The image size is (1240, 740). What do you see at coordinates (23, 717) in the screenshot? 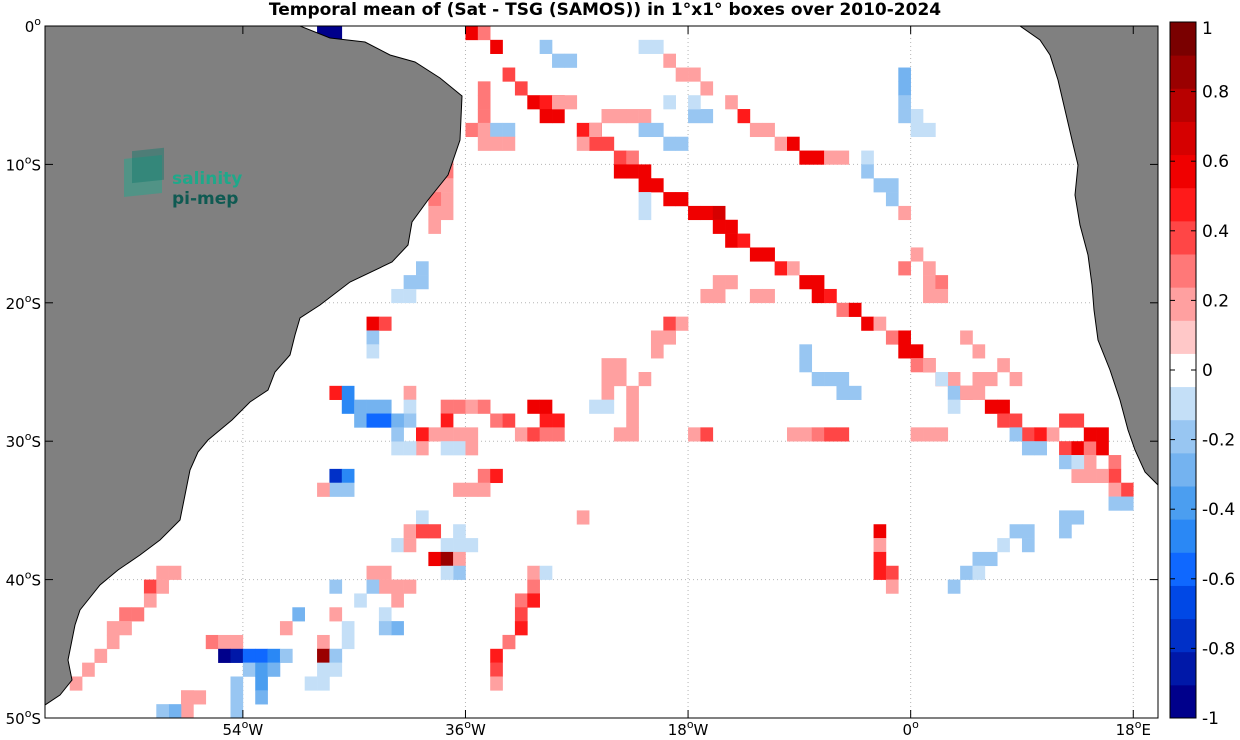
I see `y-tick-label: 50oS` at bounding box center [23, 717].